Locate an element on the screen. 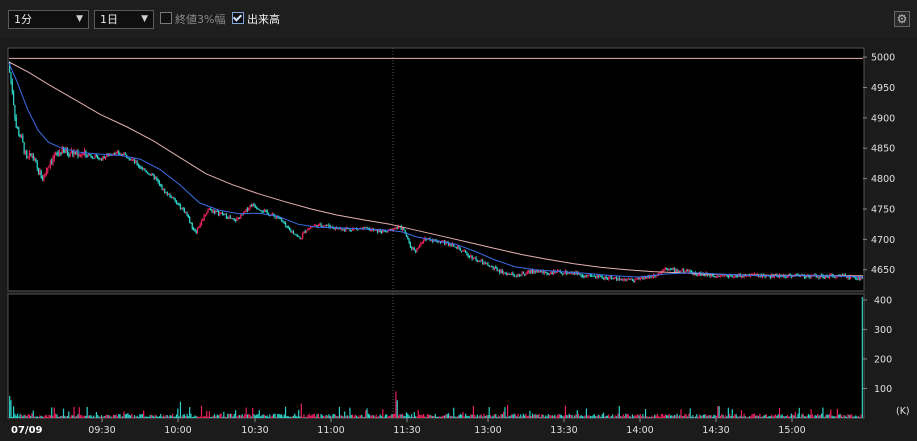 This screenshot has height=441, width=917. interval-select: 1分 ▼ is located at coordinates (48, 19).